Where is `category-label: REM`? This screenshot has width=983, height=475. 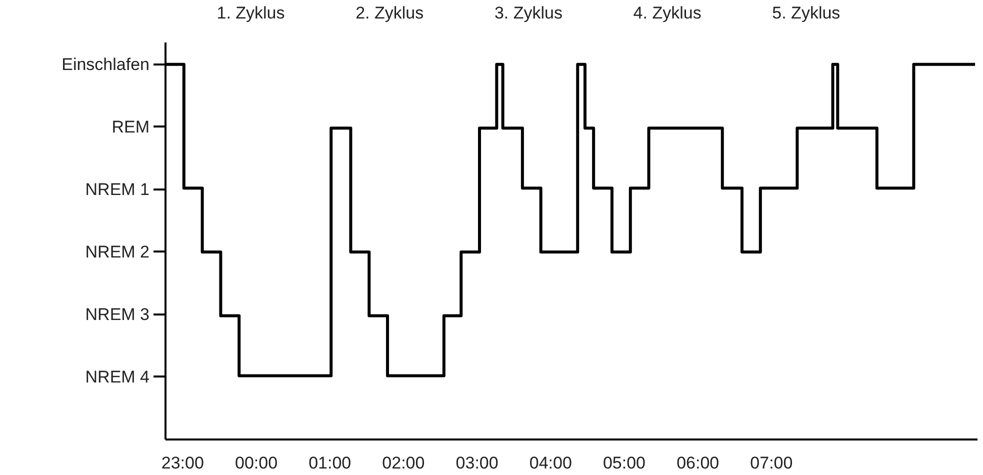 category-label: REM is located at coordinates (131, 126).